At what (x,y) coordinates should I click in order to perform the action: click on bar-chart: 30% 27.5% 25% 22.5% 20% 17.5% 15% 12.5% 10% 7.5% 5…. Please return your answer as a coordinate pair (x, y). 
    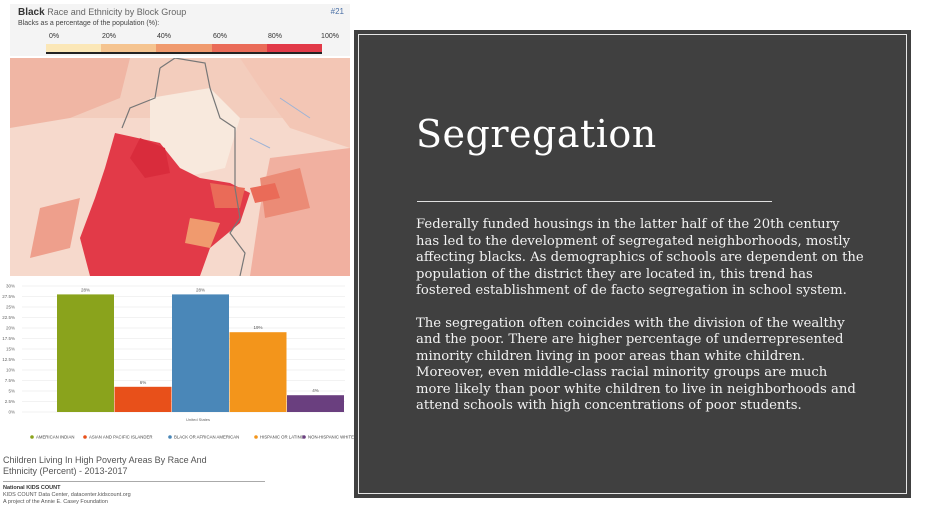
    Looking at the image, I should click on (177, 363).